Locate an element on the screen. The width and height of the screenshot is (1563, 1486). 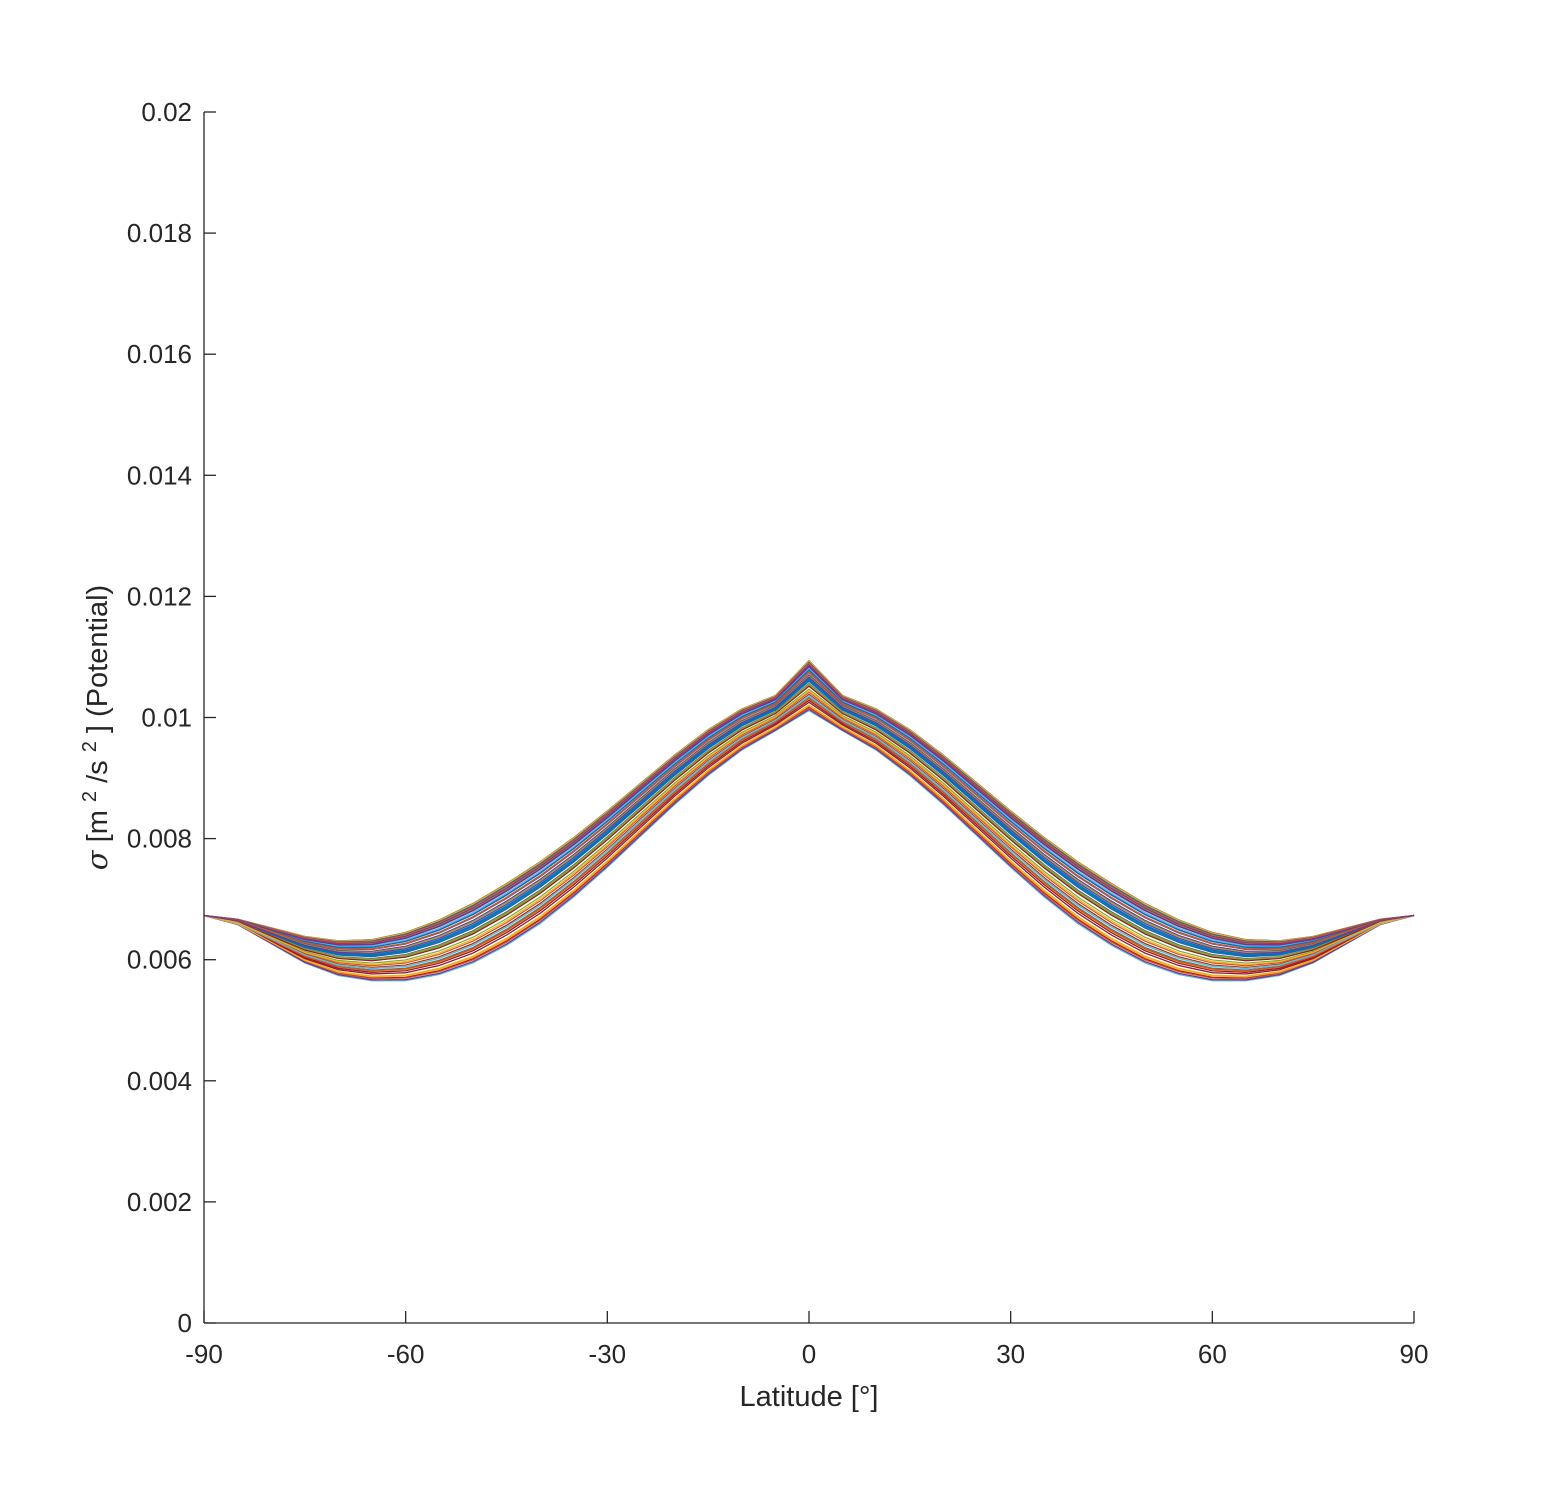
y-tick-label: 0.018 is located at coordinates (159, 233).